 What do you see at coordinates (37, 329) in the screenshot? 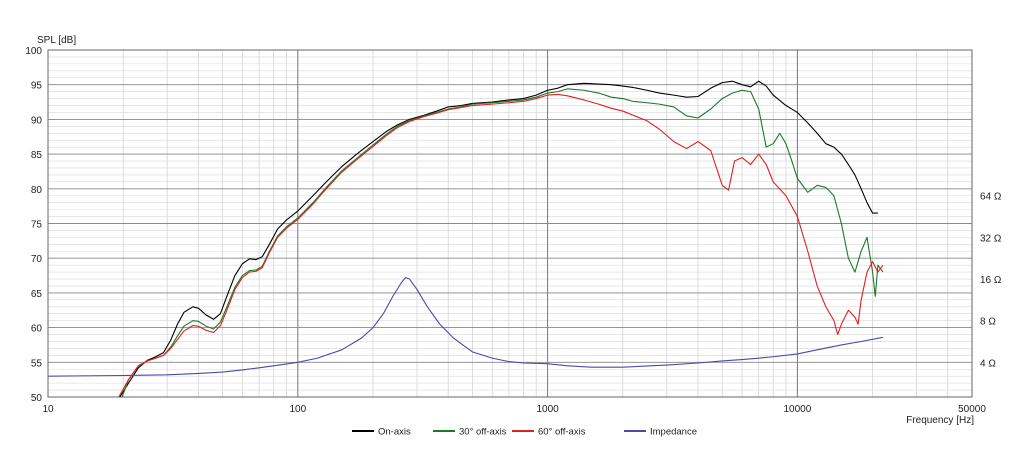
I see `y-tick-label: 60` at bounding box center [37, 329].